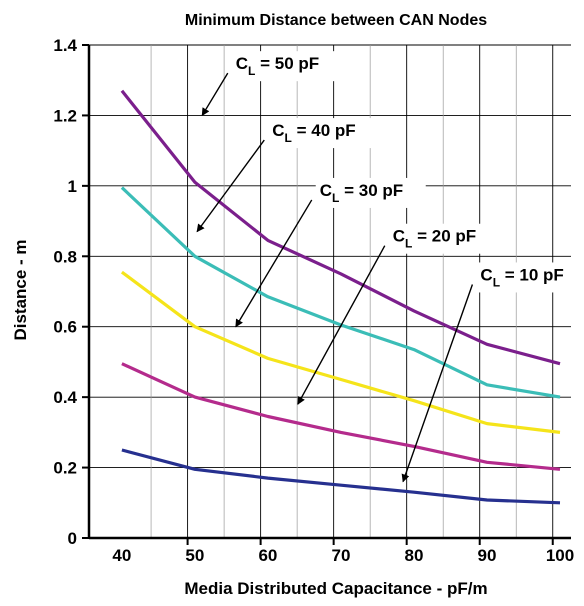  What do you see at coordinates (194, 555) in the screenshot?
I see `x-tick-label: 50` at bounding box center [194, 555].